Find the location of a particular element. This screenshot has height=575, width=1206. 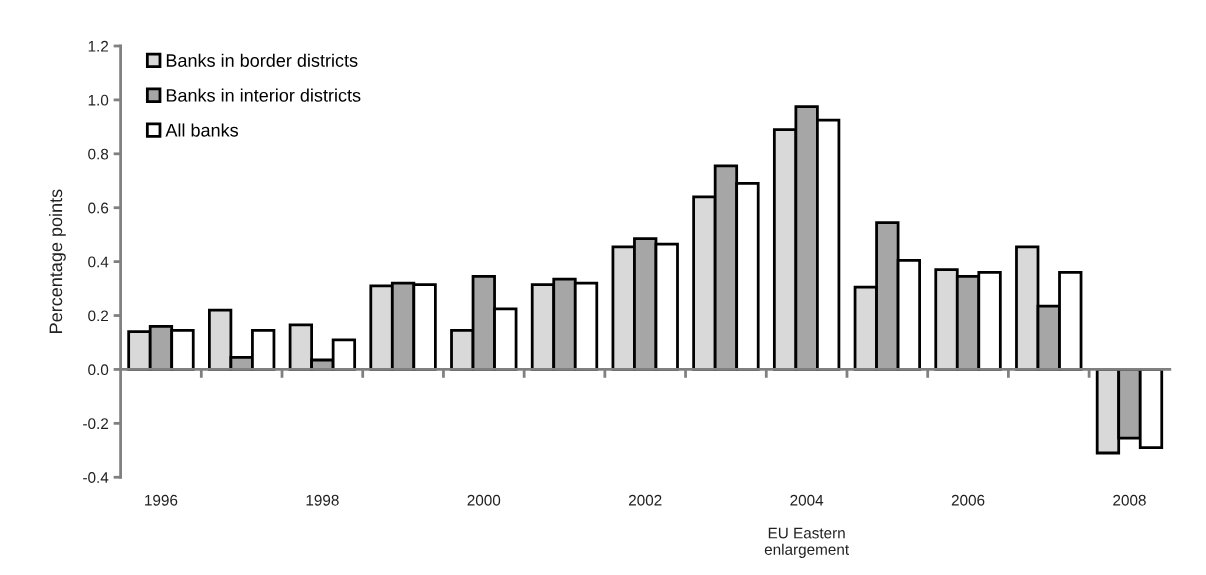

legend-label: All banks is located at coordinates (202, 130).